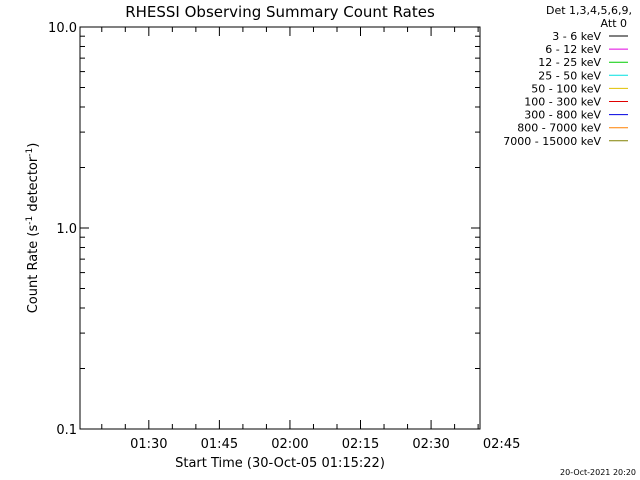 Image resolution: width=640 pixels, height=480 pixels. I want to click on legend-label: 300 - 800 keV, so click(562, 115).